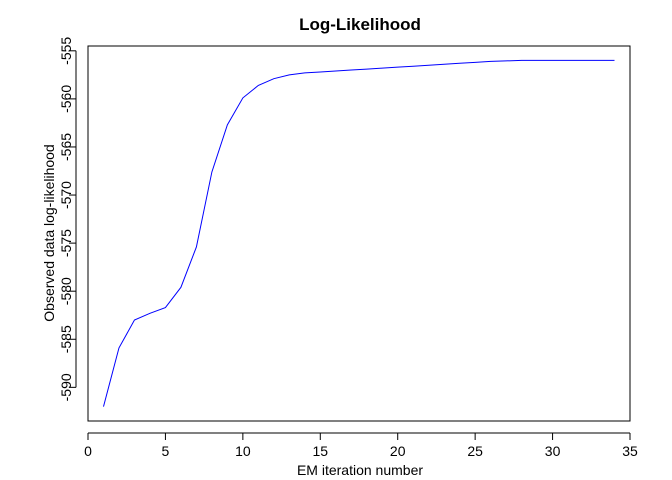 Image resolution: width=672 pixels, height=480 pixels. I want to click on x-tick-label: 15, so click(320, 451).